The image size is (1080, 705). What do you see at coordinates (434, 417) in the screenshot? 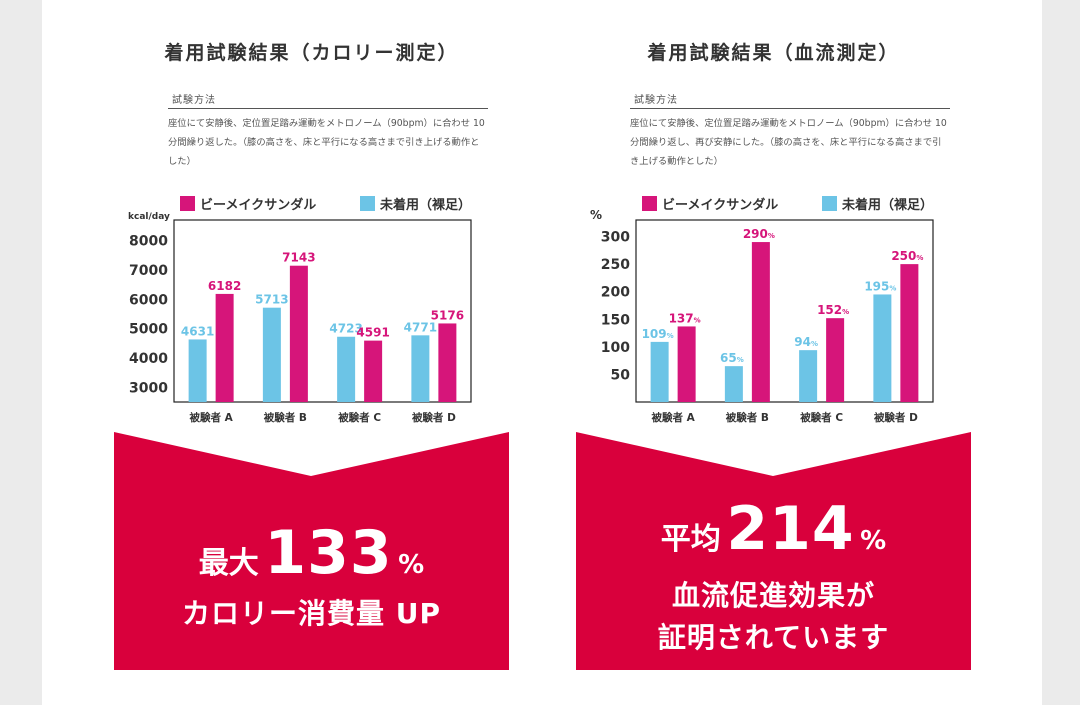
I see `calorie-x-tick-label: 被験者 D` at bounding box center [434, 417].